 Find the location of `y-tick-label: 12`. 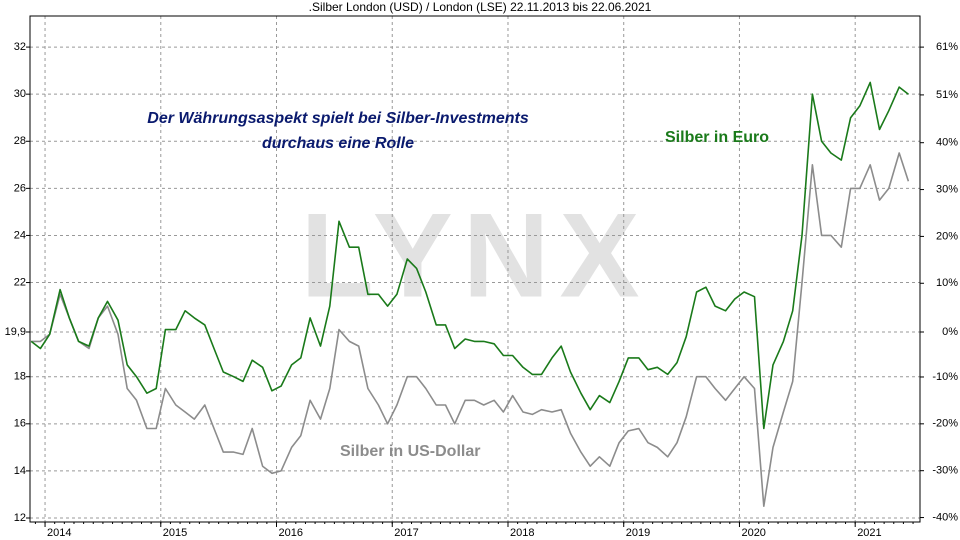

y-tick-label: 12 is located at coordinates (20, 518).